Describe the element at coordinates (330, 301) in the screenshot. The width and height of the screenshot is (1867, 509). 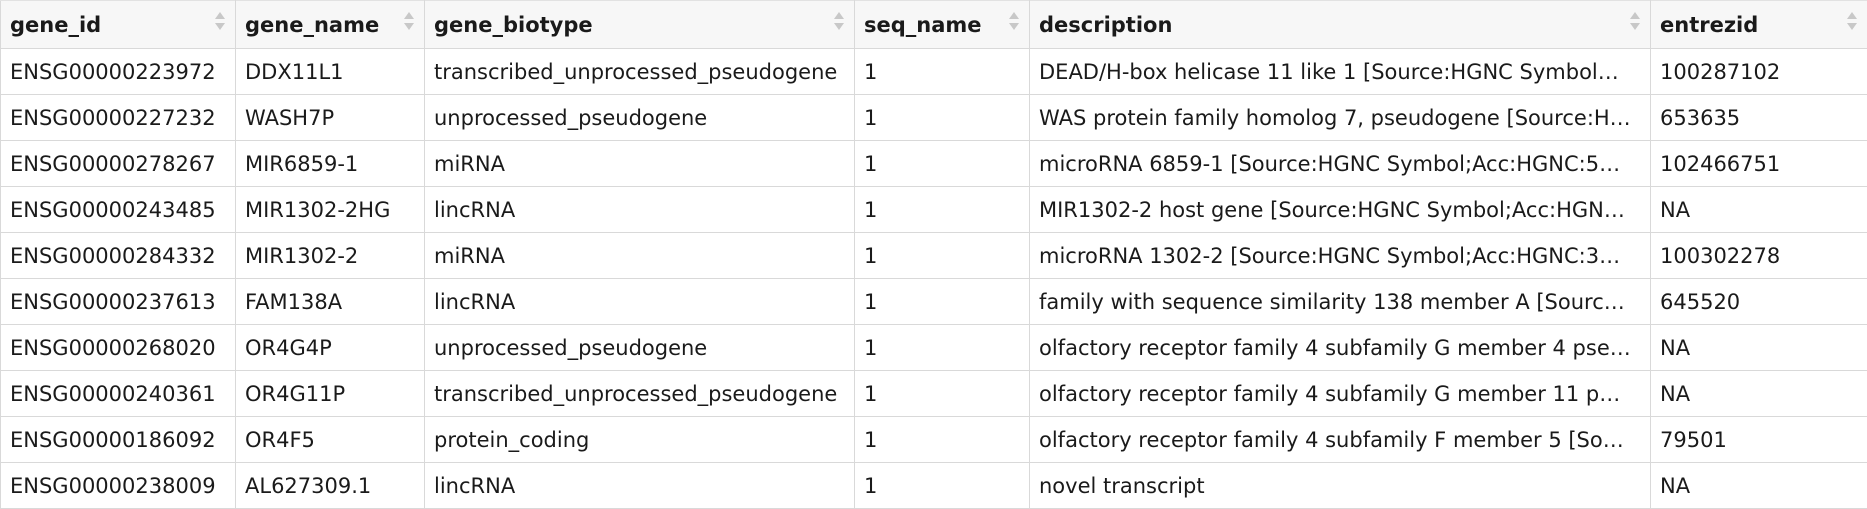
I see `table-cell-gene-name: FAM138A` at that location.